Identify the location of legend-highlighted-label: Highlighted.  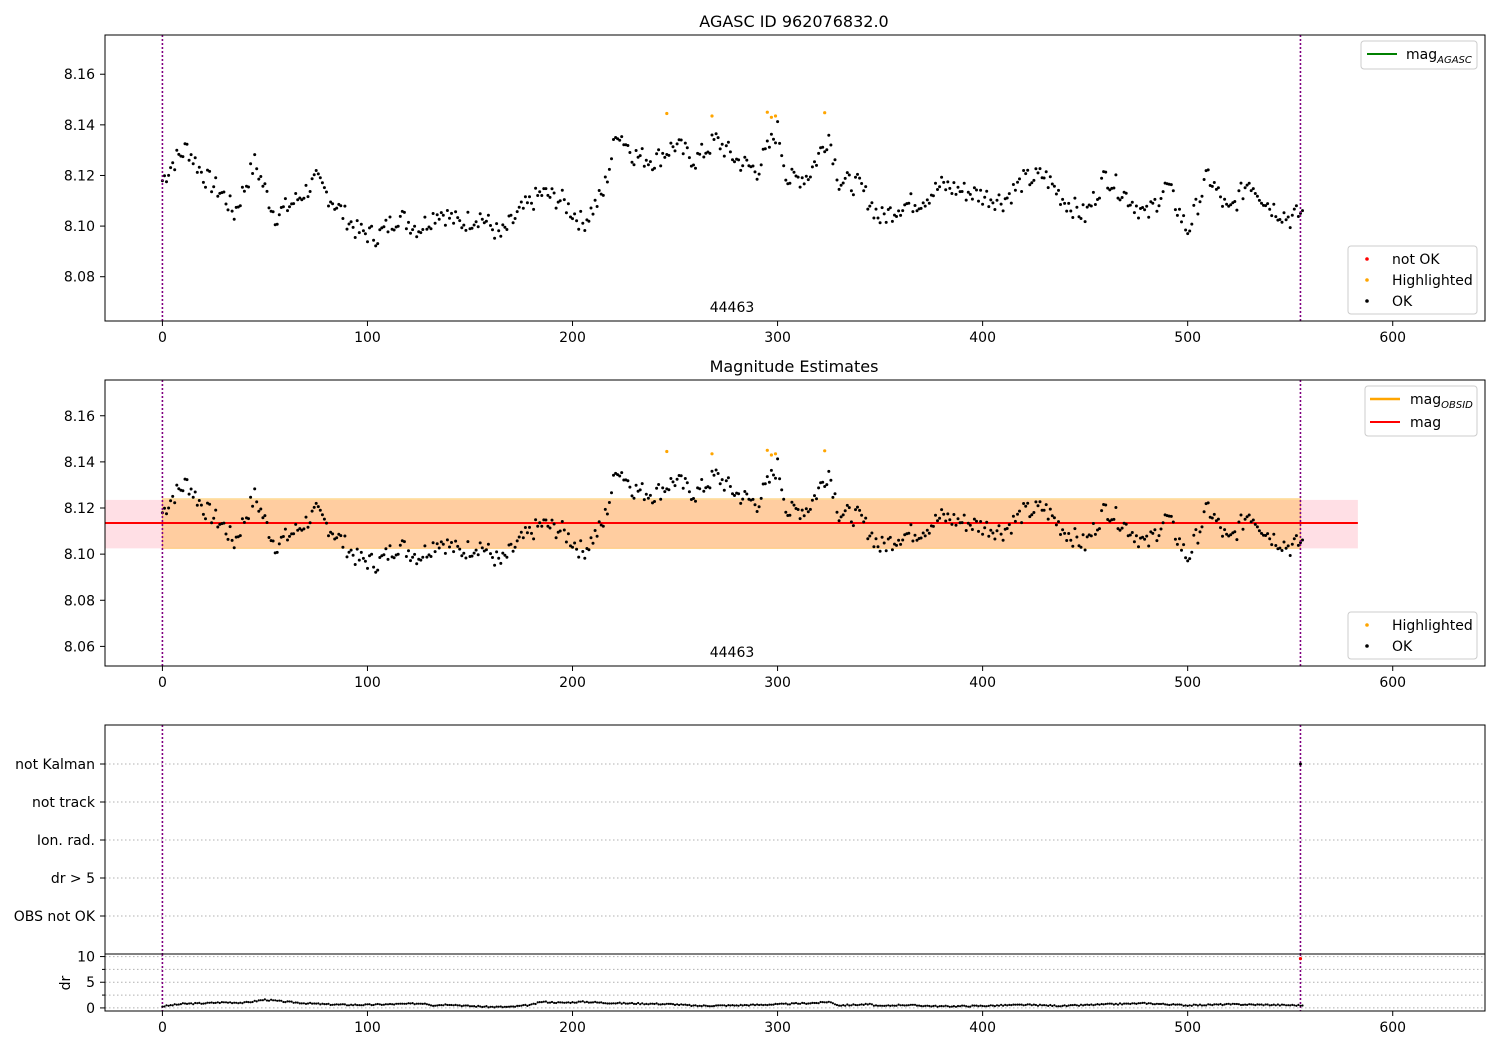
(1432, 281).